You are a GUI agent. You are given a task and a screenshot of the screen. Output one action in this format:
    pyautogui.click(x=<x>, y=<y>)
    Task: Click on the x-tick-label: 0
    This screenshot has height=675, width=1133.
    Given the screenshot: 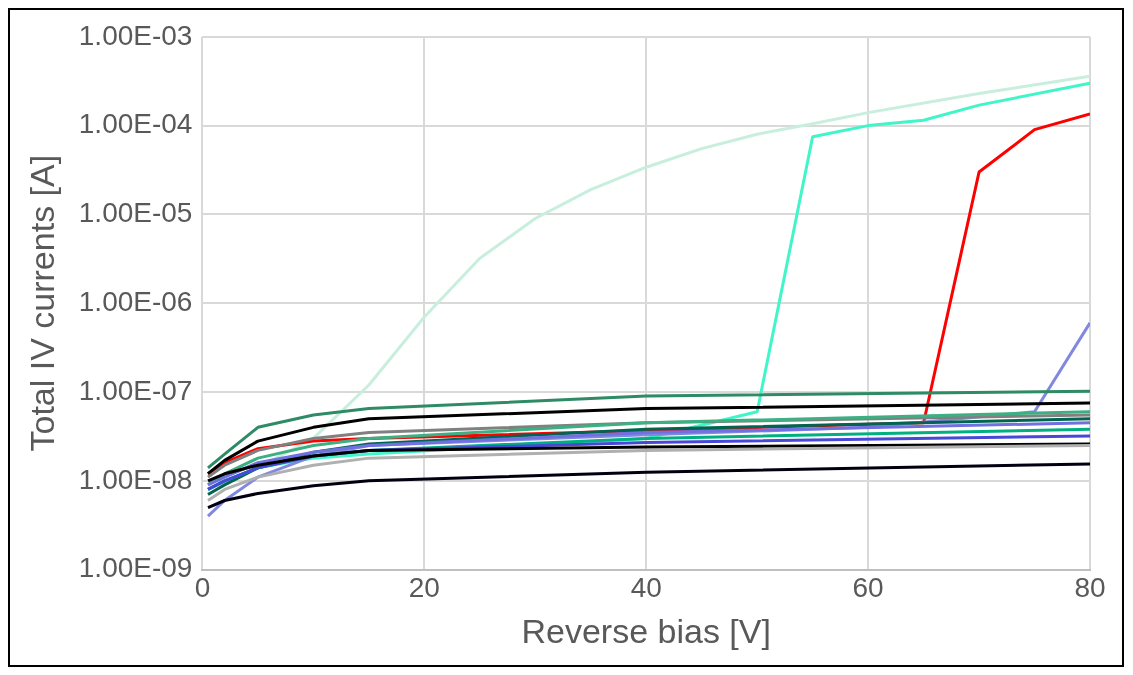 What is the action you would take?
    pyautogui.click(x=202, y=588)
    